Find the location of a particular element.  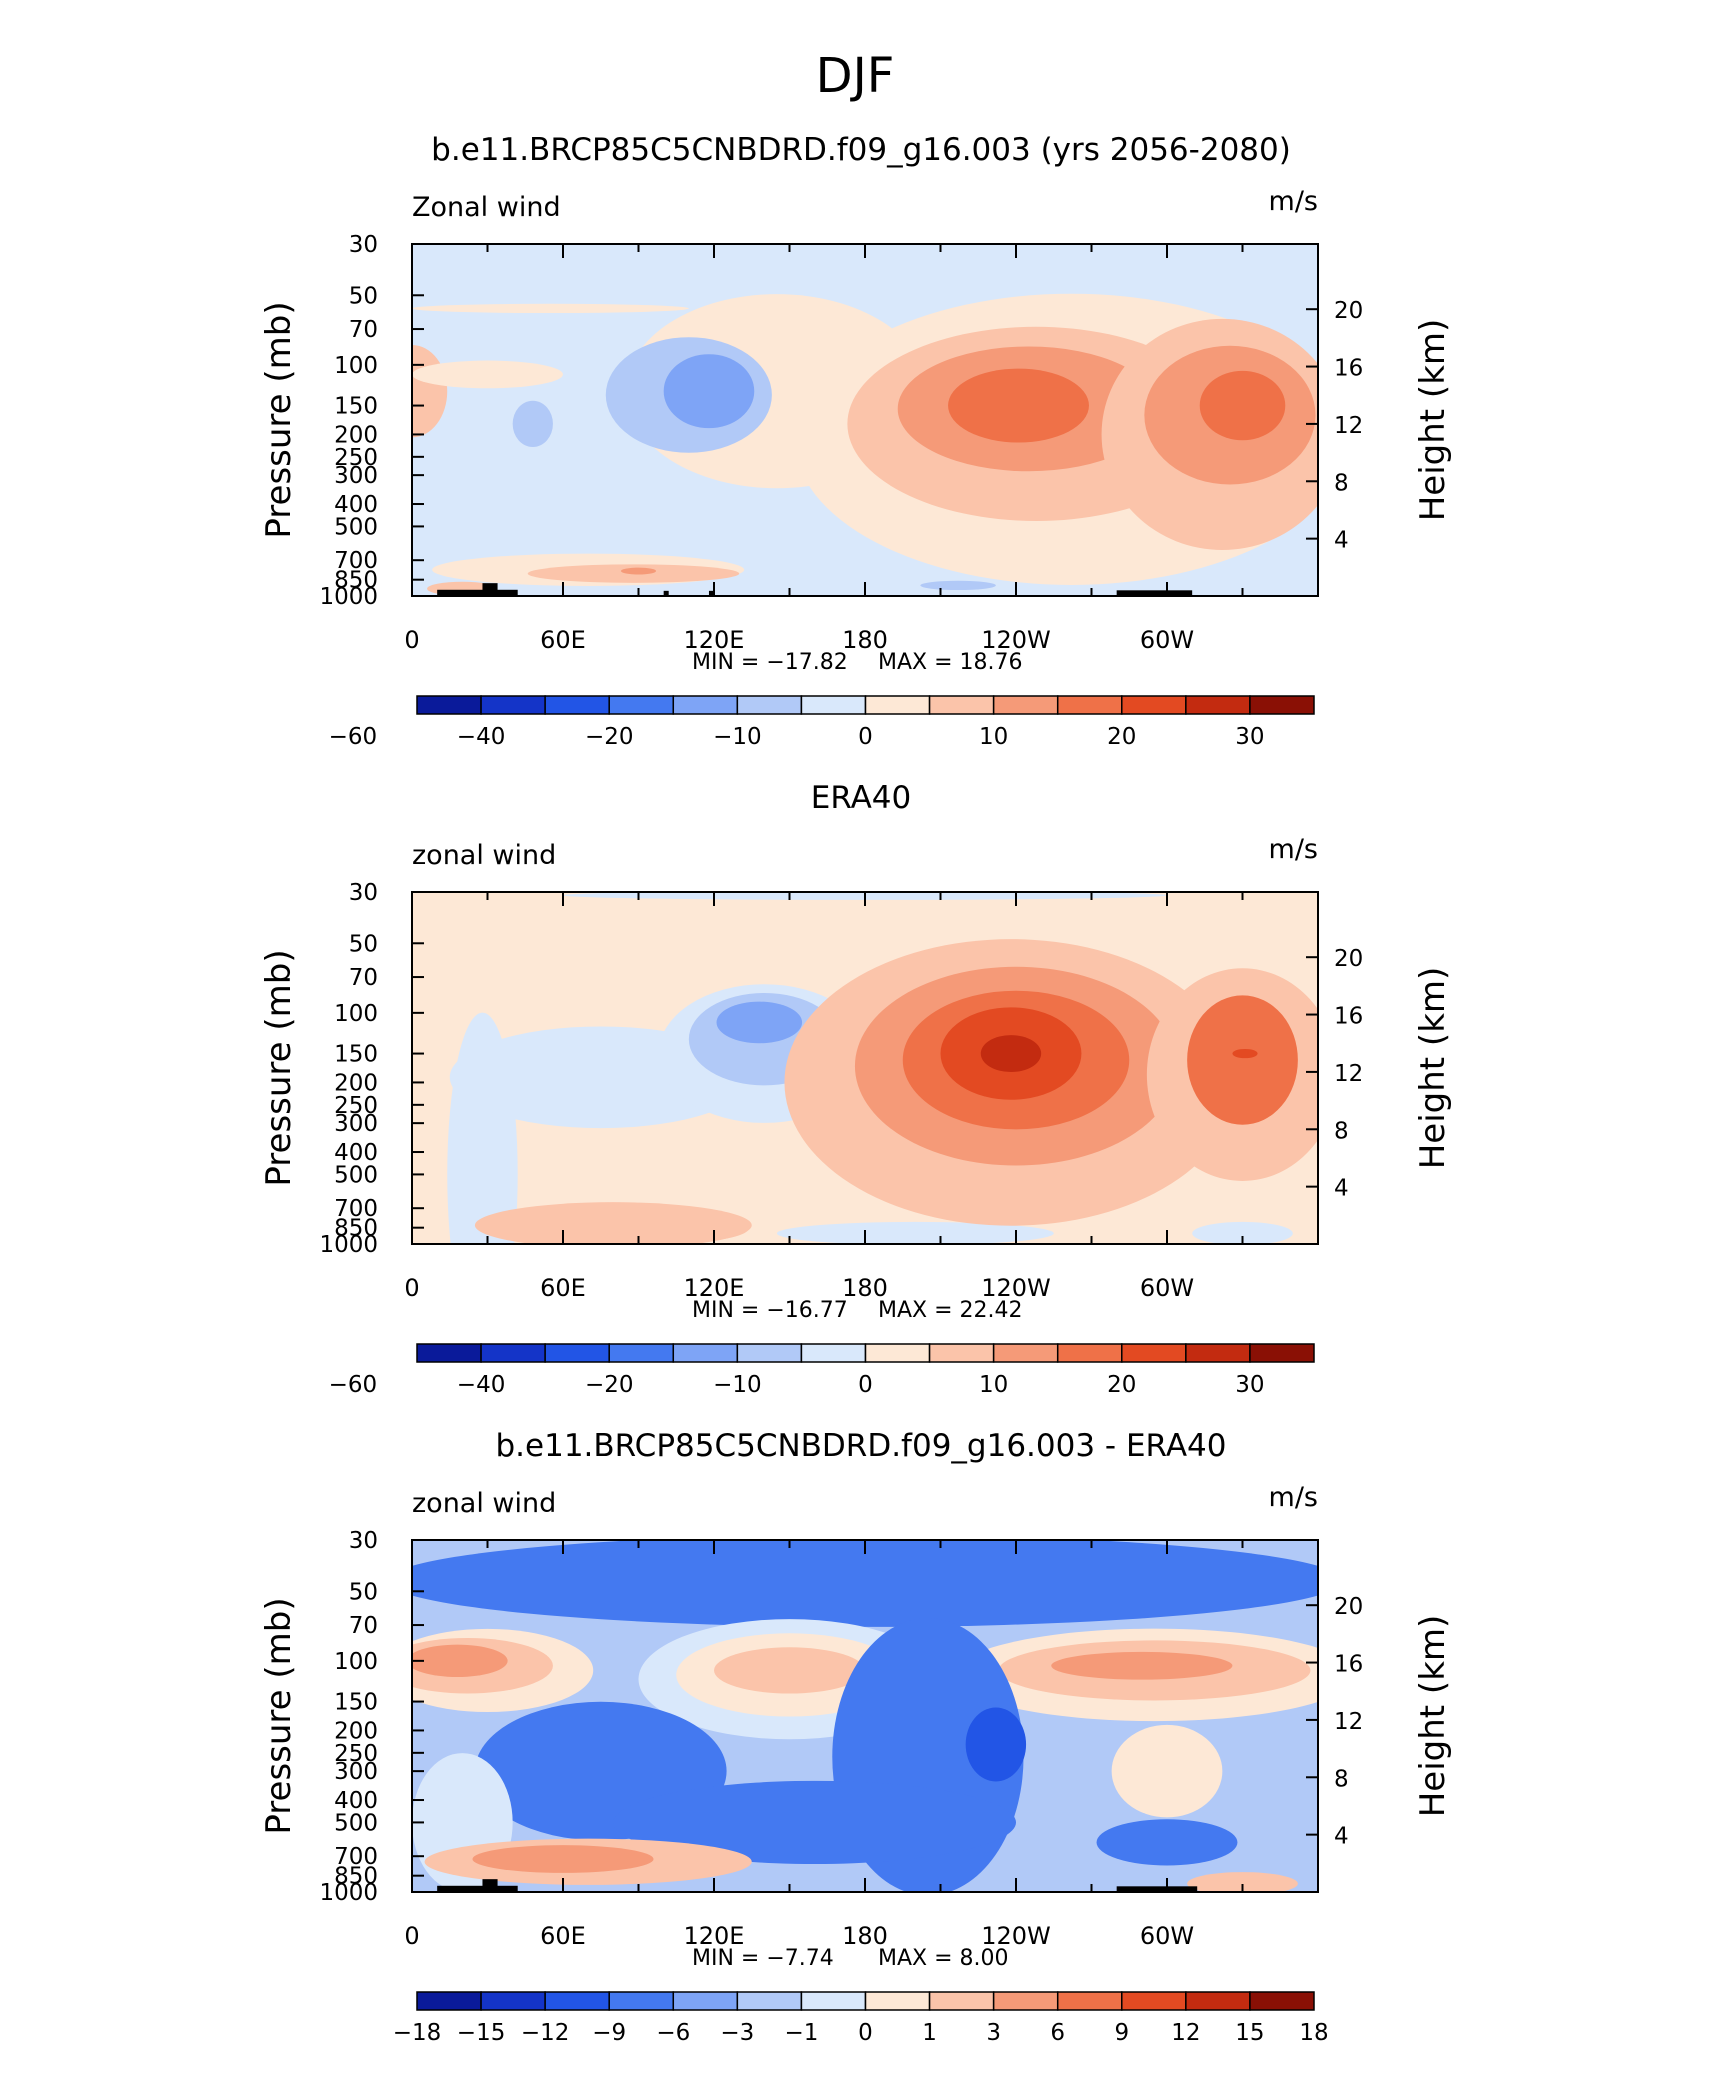

colorbar-label: 9 is located at coordinates (1121, 2033).